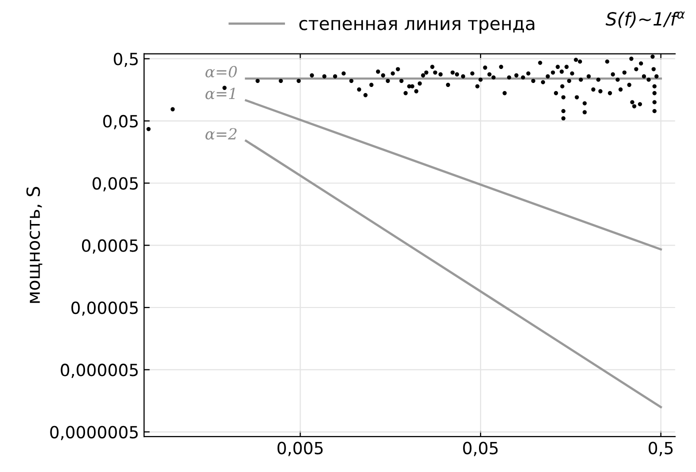 The height and width of the screenshot is (472, 696). Describe the element at coordinates (34, 244) in the screenshot. I see `y-axis-title: мощность, S` at that location.